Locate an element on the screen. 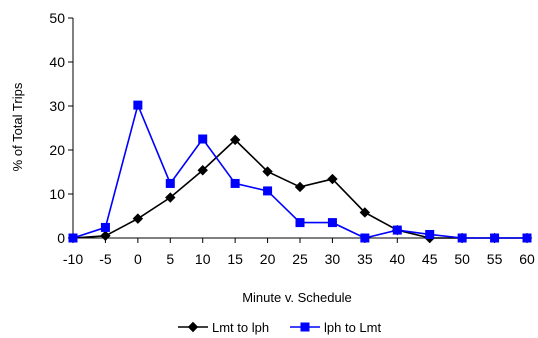 Image resolution: width=538 pixels, height=338 pixels. legend-item-2: lph to Lmt is located at coordinates (335, 327).